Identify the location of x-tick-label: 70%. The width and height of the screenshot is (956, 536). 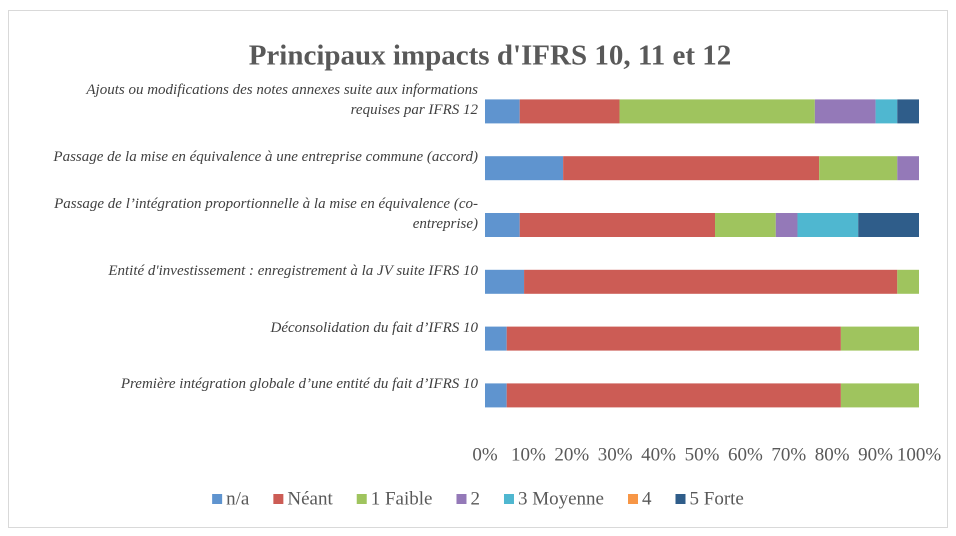
(788, 454).